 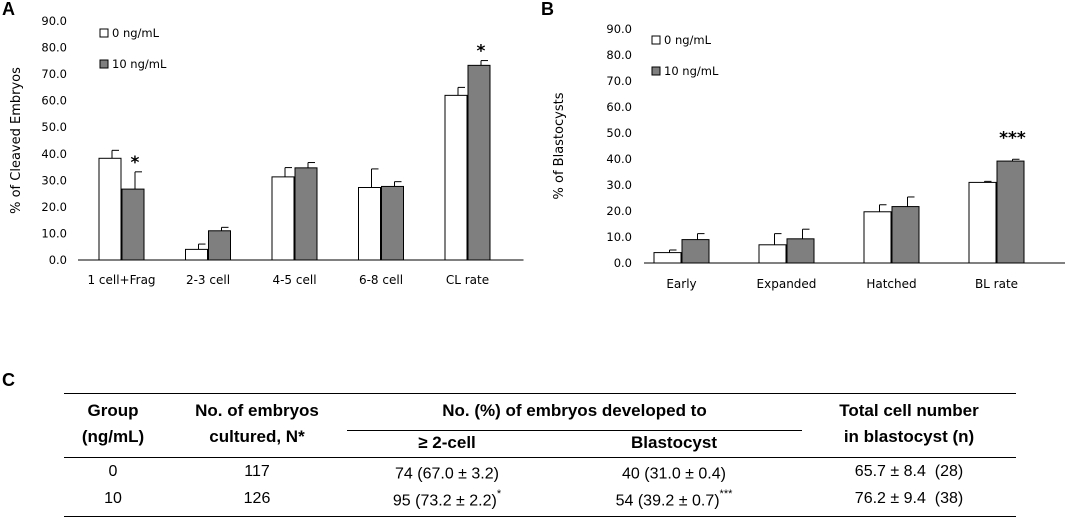 What do you see at coordinates (257, 436) in the screenshot?
I see `header-embryos-cultured: cultured, N*` at bounding box center [257, 436].